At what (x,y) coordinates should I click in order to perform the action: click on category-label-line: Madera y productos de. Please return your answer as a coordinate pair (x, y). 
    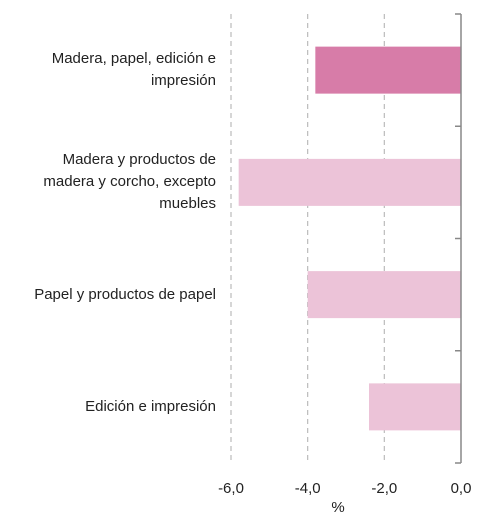
    Looking at the image, I should click on (139, 160).